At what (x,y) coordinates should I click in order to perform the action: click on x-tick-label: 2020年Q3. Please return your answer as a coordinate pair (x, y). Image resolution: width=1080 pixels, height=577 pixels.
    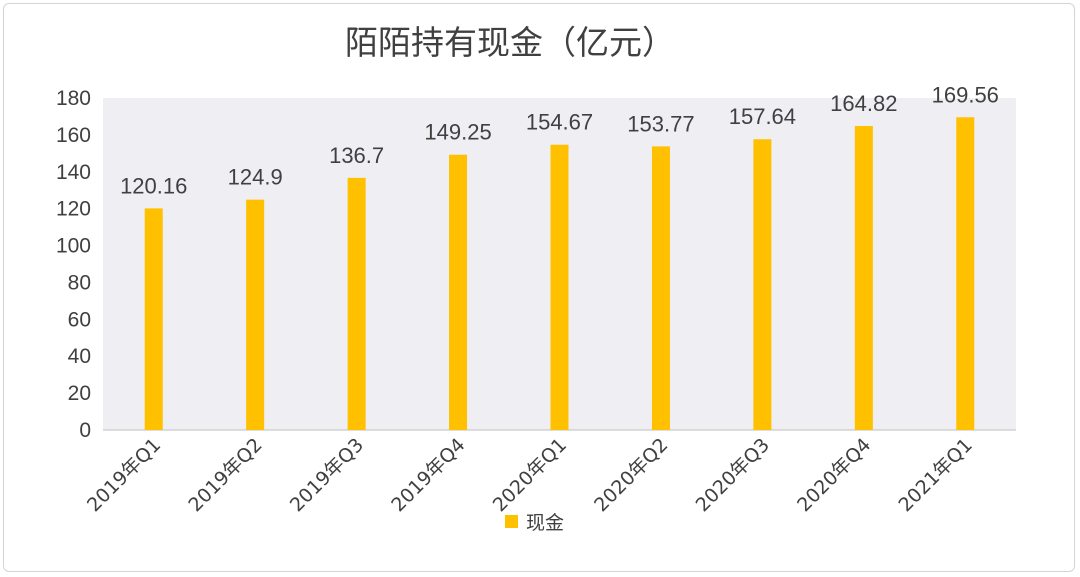
    Looking at the image, I should click on (733, 475).